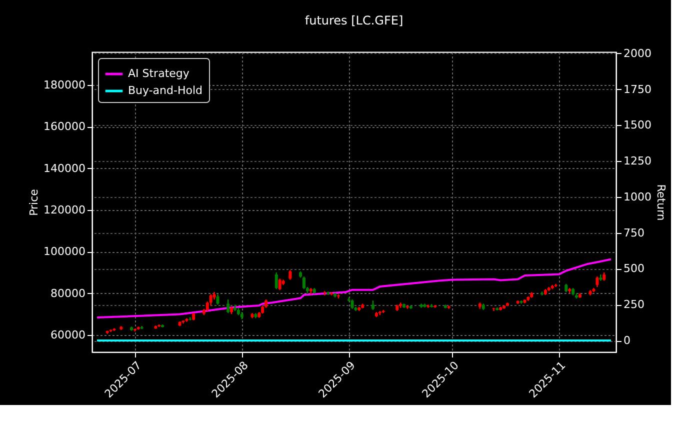 The height and width of the screenshot is (421, 690). What do you see at coordinates (638, 161) in the screenshot?
I see `y2-tick-label: 1250` at bounding box center [638, 161].